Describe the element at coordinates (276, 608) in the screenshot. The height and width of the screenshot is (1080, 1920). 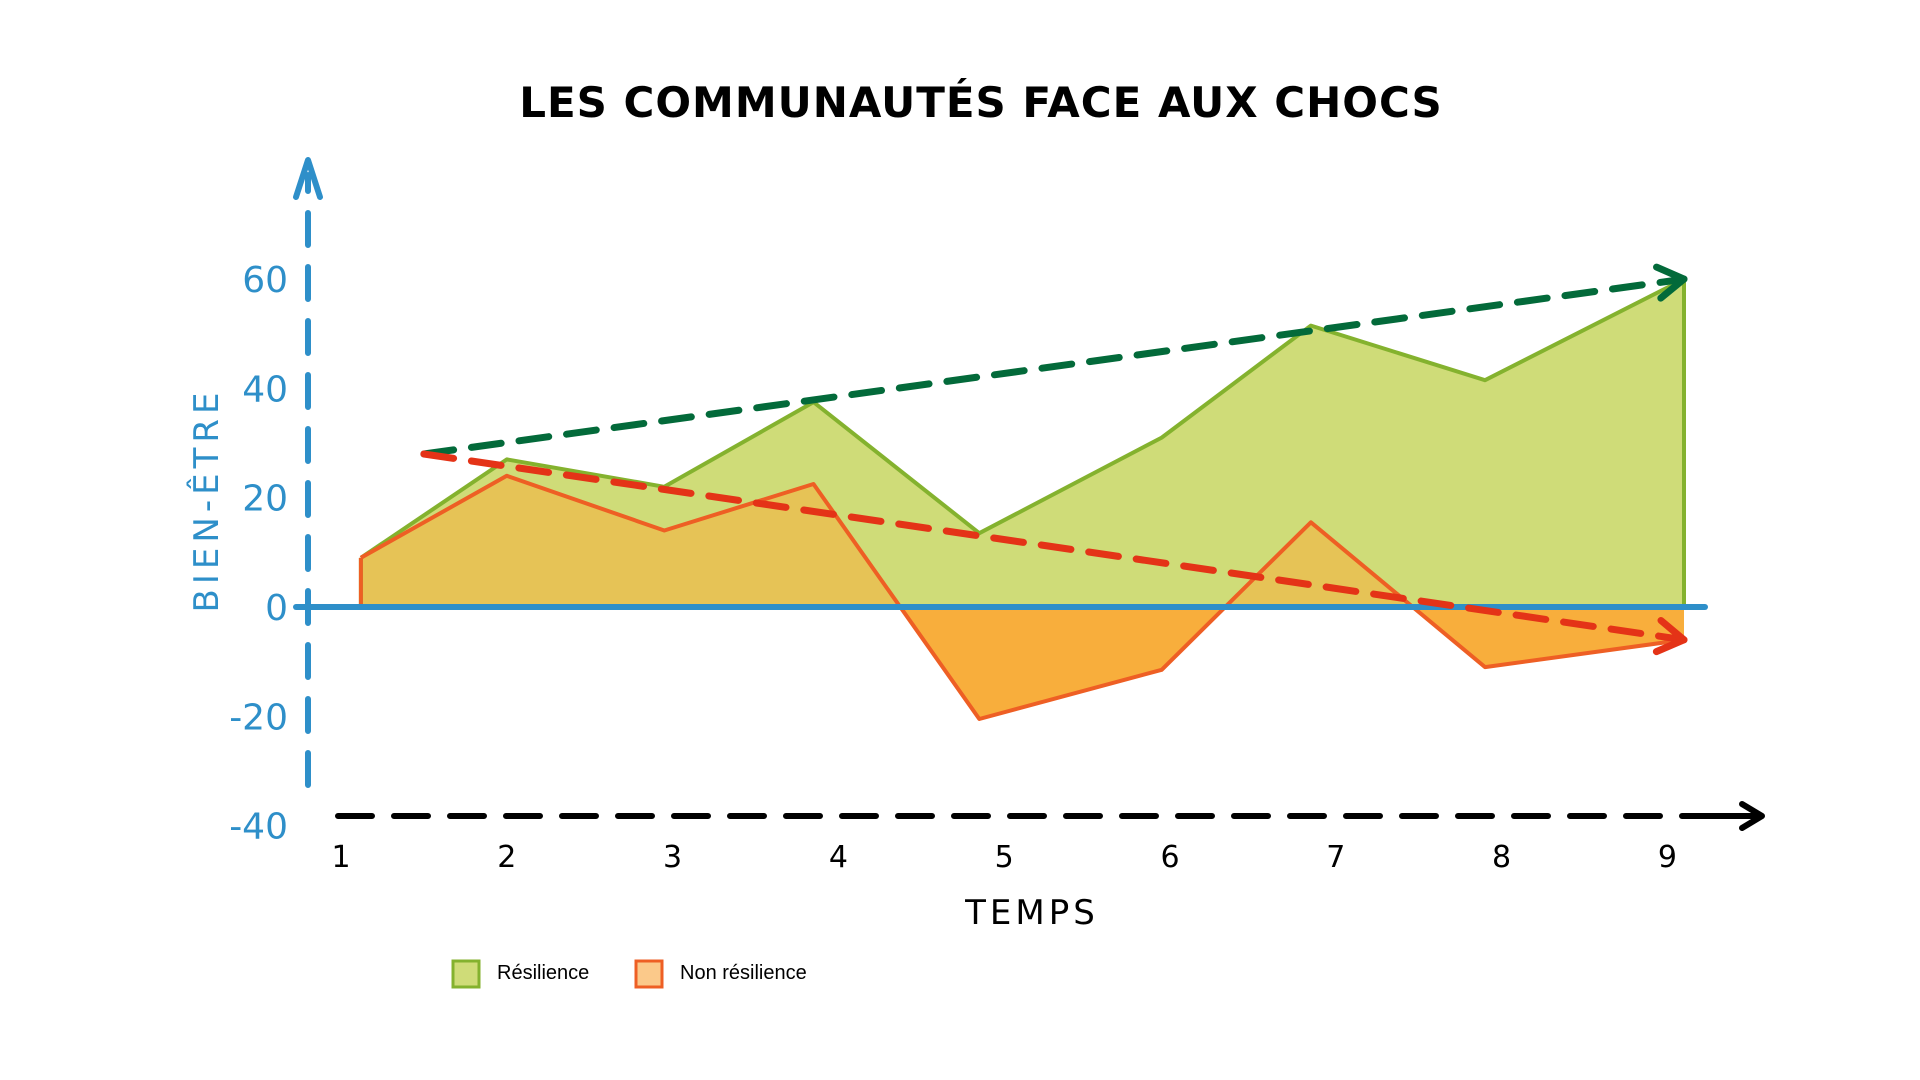
I see `y-tick-label: 0` at that location.